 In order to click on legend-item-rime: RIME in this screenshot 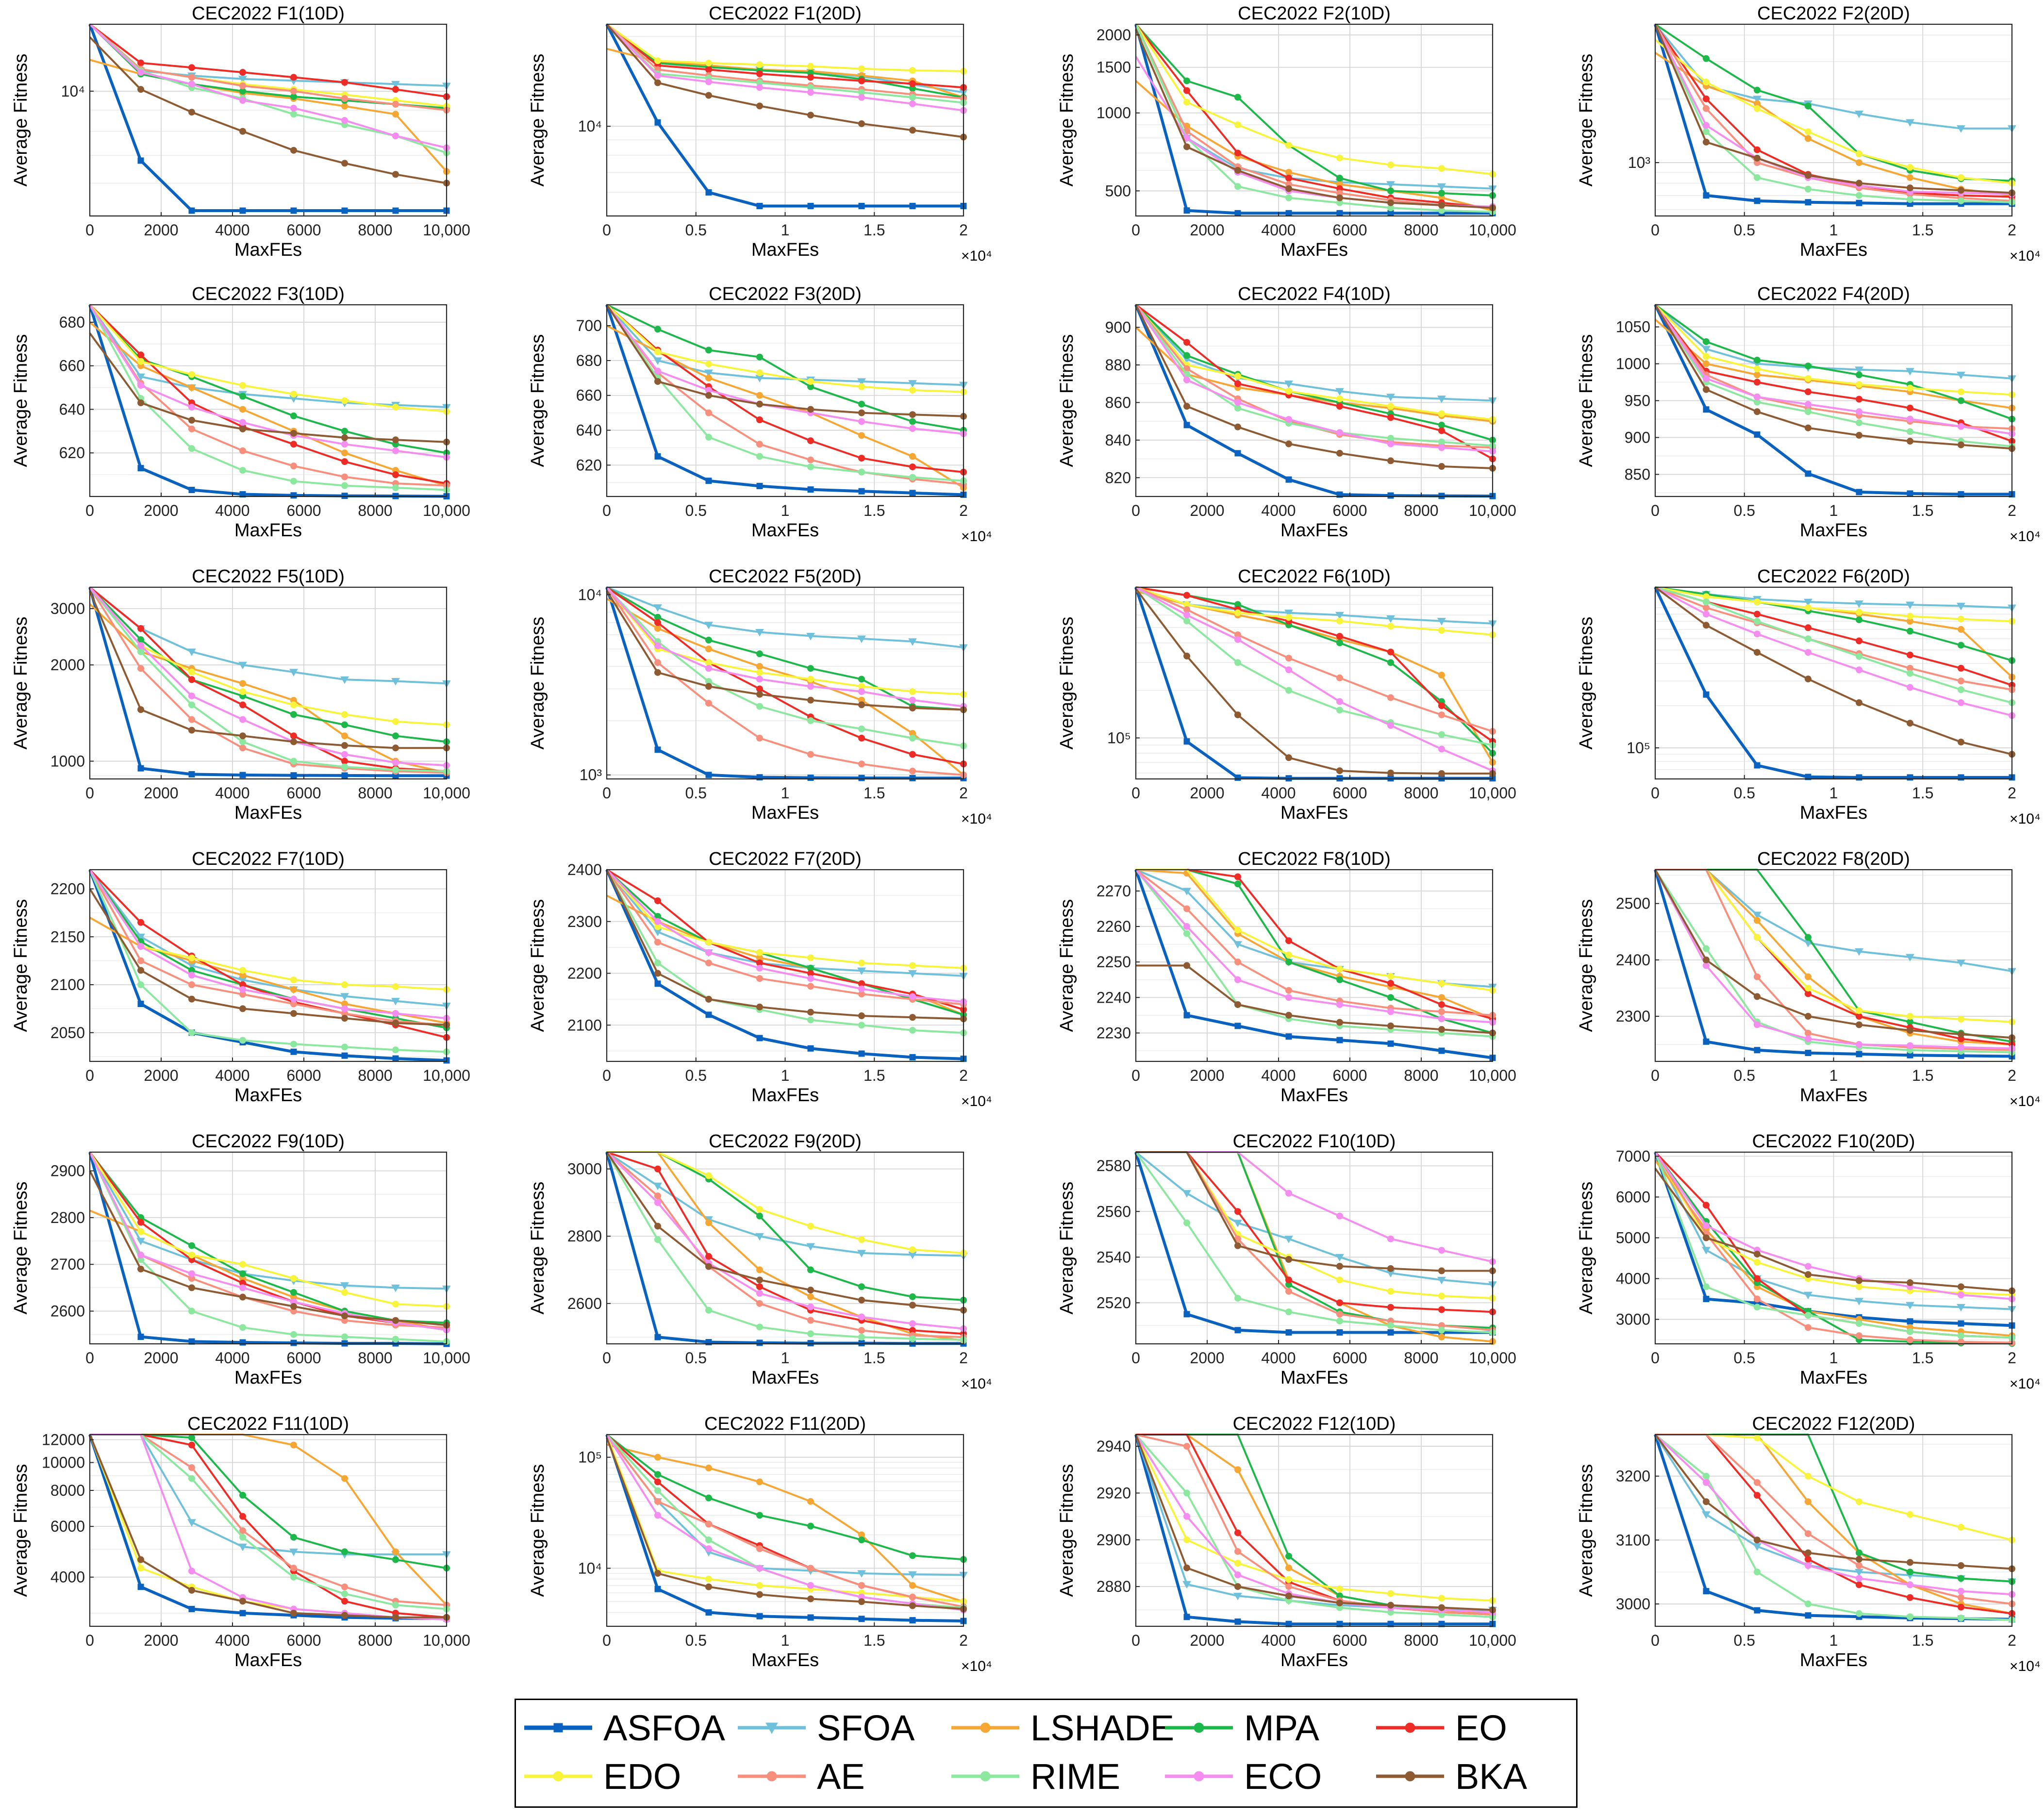, I will do `click(1034, 1776)`.